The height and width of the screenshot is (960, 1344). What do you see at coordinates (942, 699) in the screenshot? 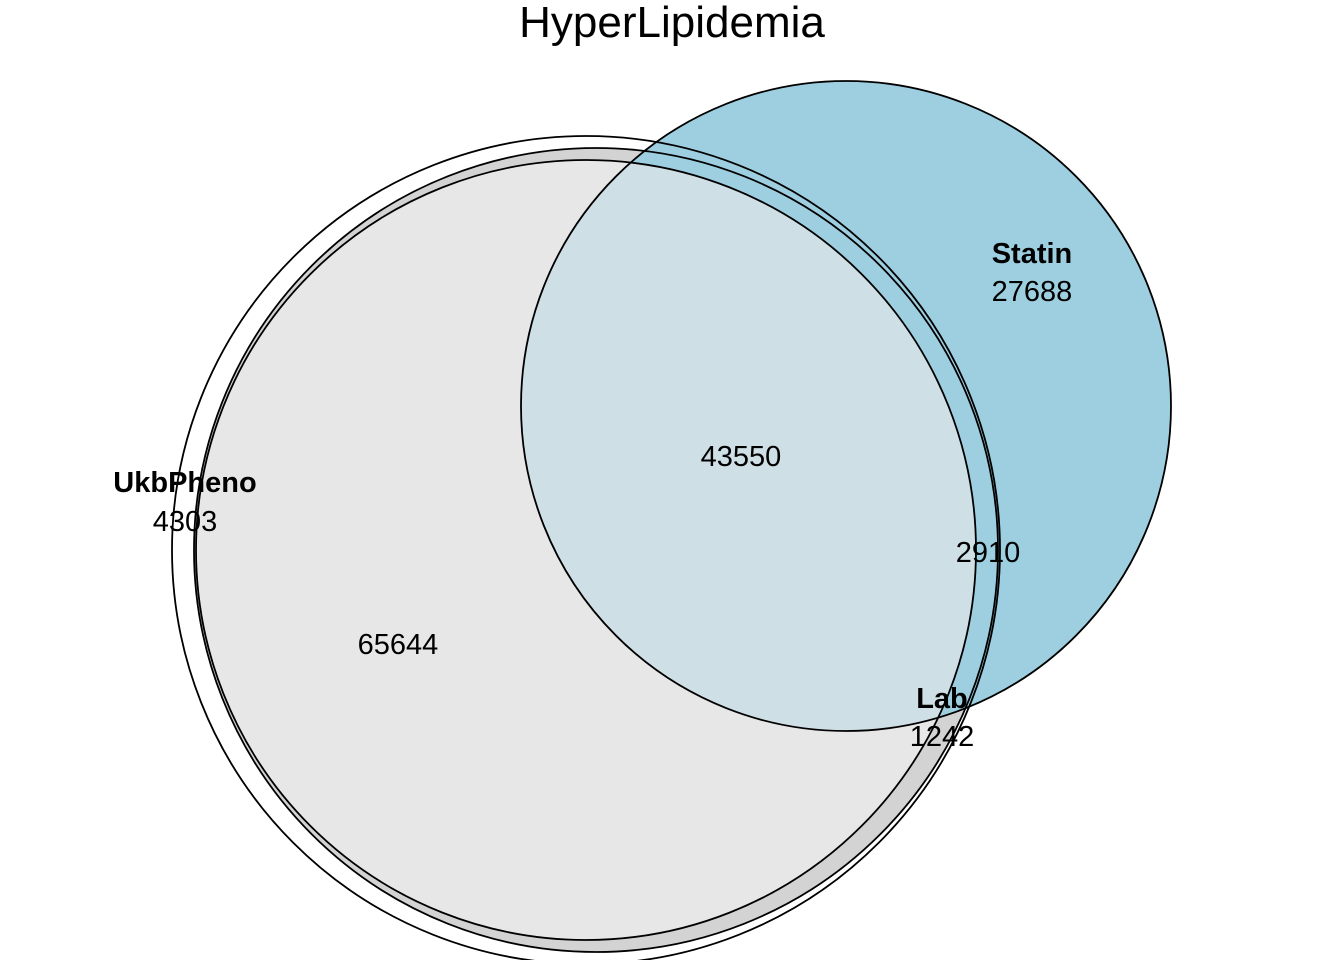
I see `lab-label: Lab` at bounding box center [942, 699].